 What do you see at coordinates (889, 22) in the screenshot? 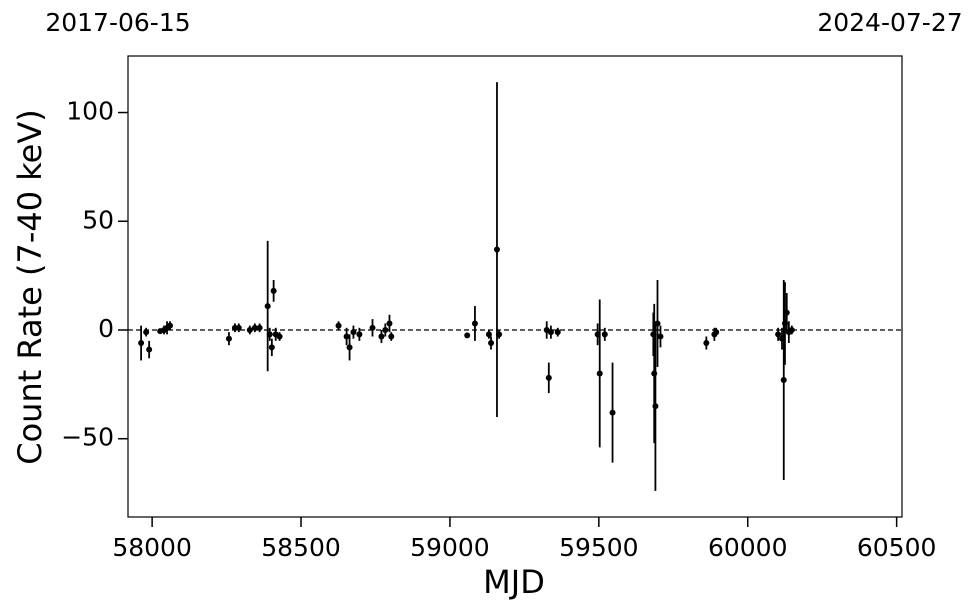
I see `top-right-label: 2024-07-27` at bounding box center [889, 22].